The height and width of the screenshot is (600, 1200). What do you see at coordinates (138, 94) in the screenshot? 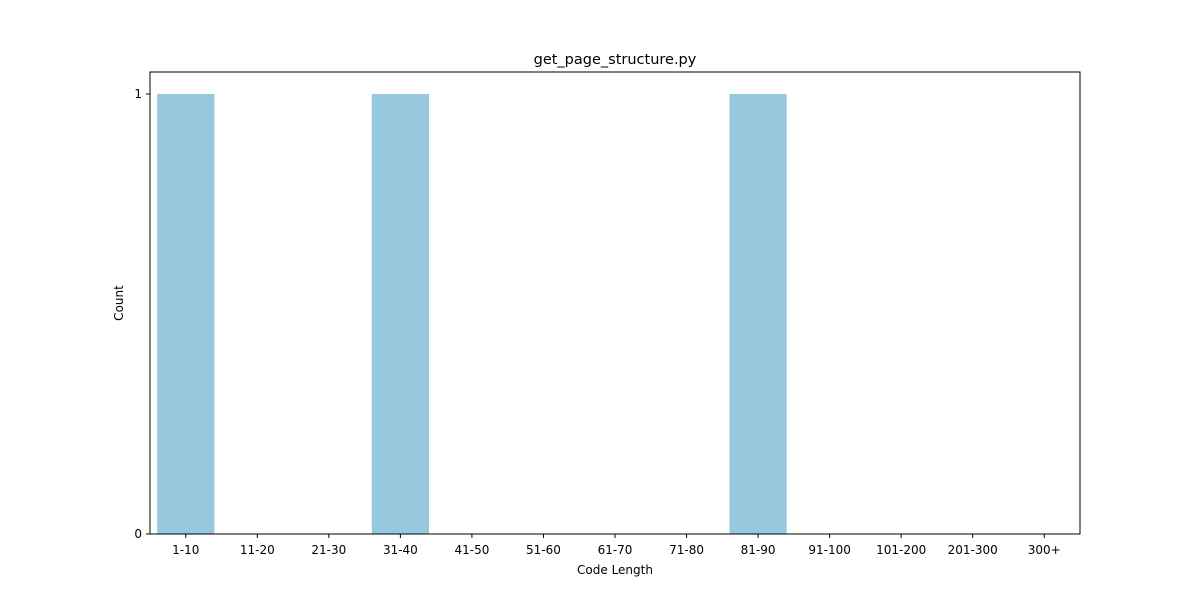
I see `y-tick-label: 1` at bounding box center [138, 94].